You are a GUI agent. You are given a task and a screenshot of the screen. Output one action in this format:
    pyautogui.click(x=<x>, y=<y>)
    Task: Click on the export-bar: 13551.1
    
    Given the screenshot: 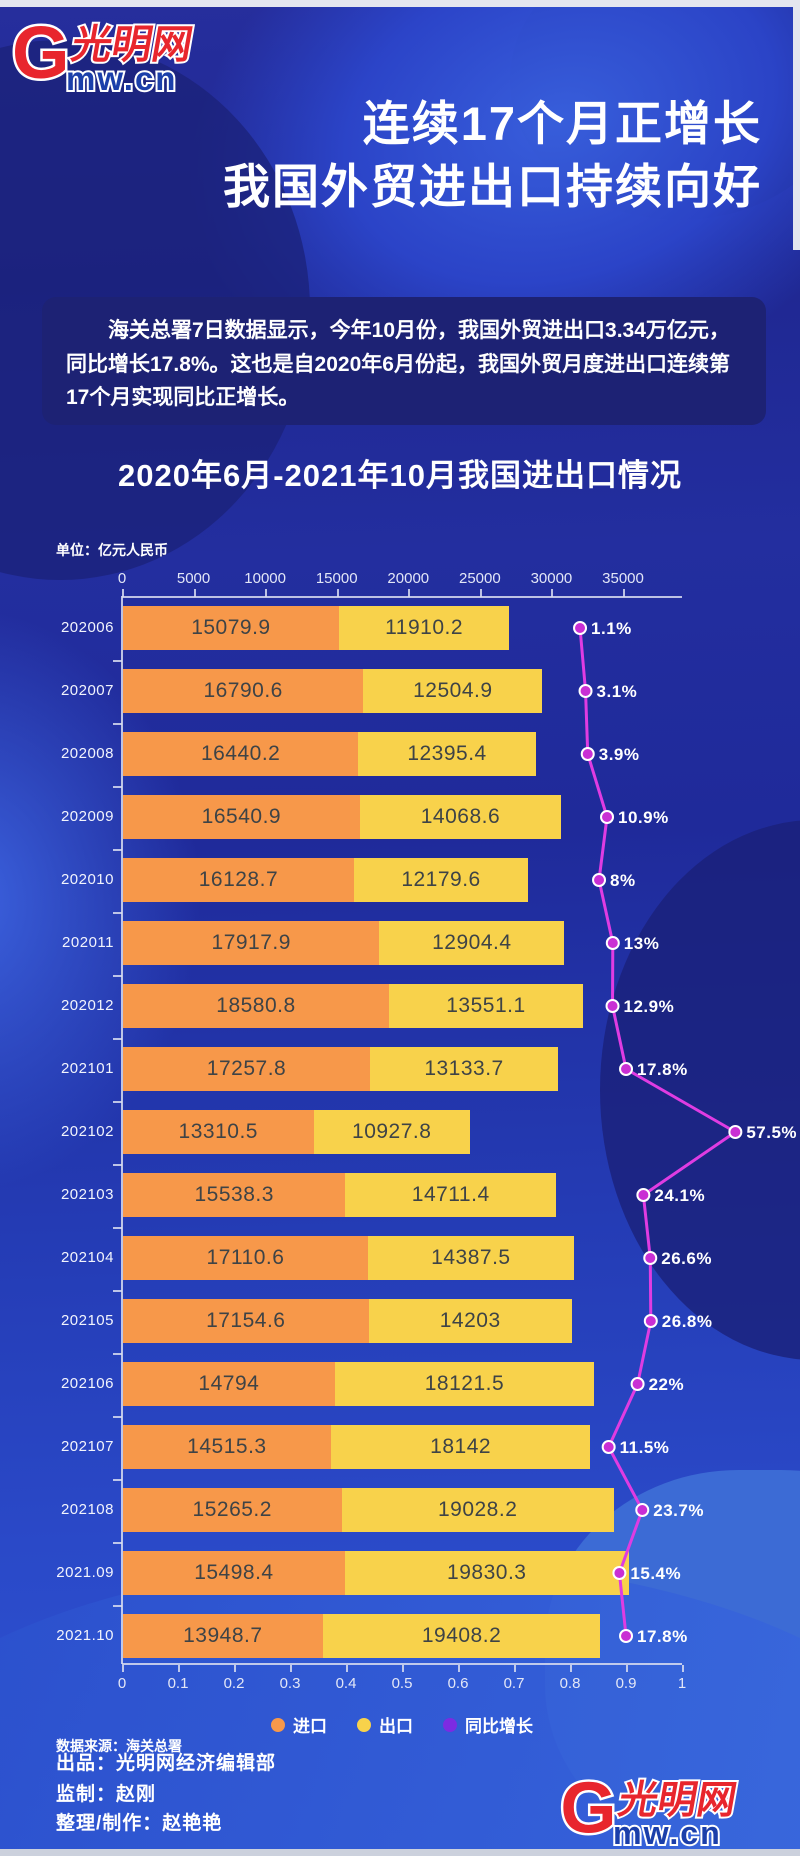 What is the action you would take?
    pyautogui.click(x=485, y=1006)
    